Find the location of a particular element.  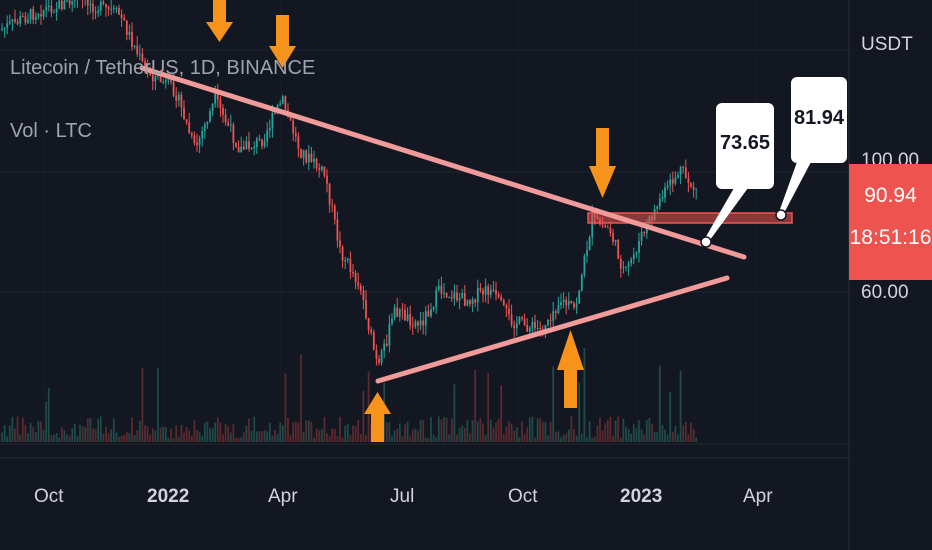

price-tick-label: 60.00 is located at coordinates (885, 292).